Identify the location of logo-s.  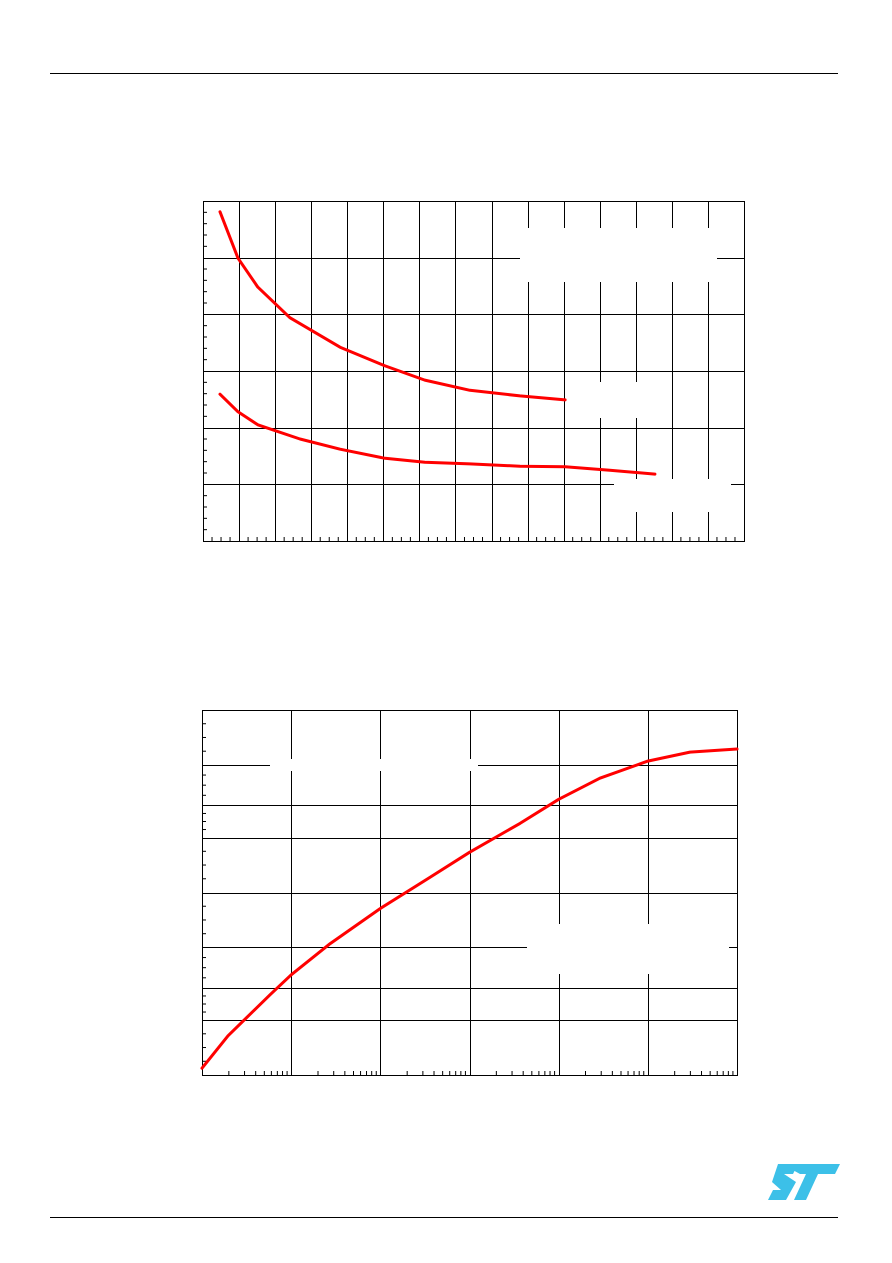
(783, 1182).